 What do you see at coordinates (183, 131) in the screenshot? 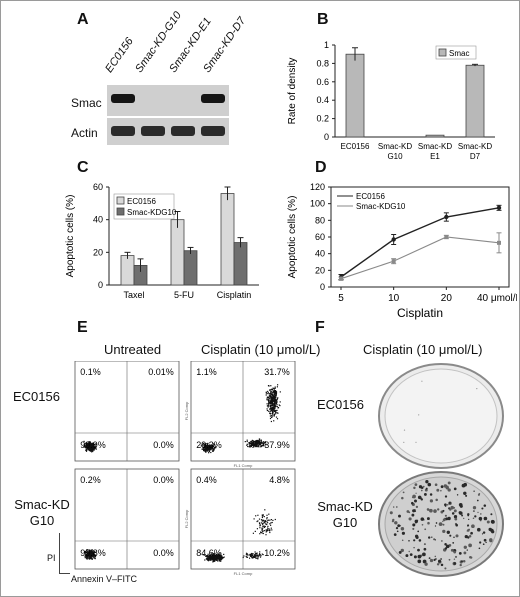
I see `actin-band` at bounding box center [183, 131].